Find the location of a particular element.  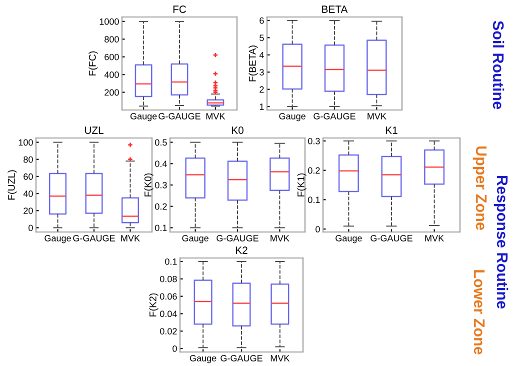

y-axis-title: F(BETA) is located at coordinates (253, 64).